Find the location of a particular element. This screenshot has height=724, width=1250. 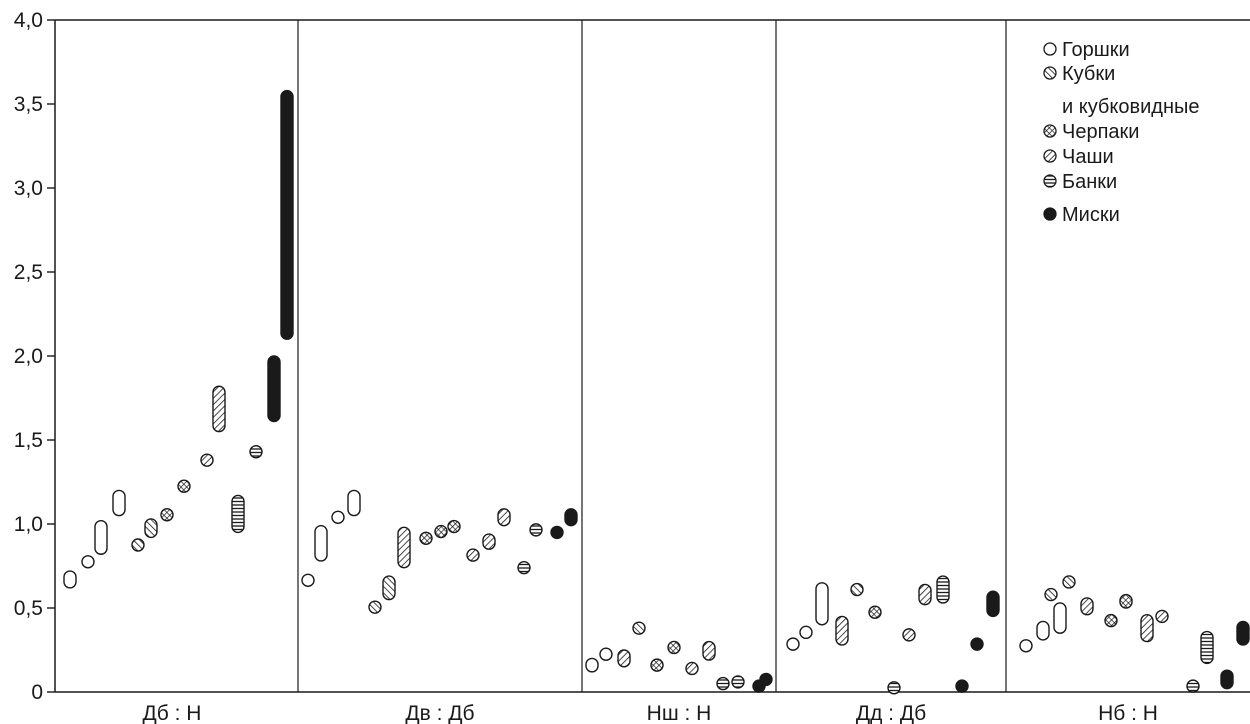

y-tick-label: 1,0 is located at coordinates (28, 524).